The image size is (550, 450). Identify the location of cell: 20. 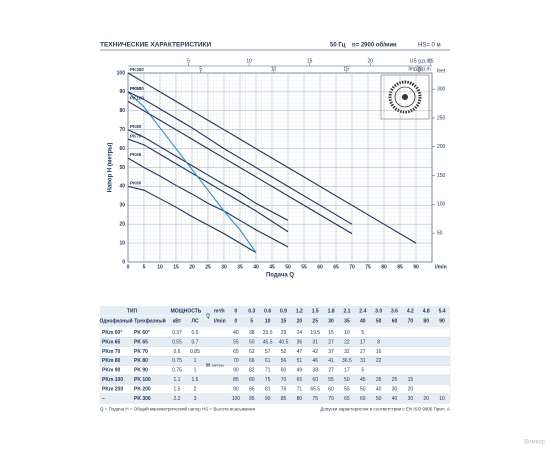
(426, 399).